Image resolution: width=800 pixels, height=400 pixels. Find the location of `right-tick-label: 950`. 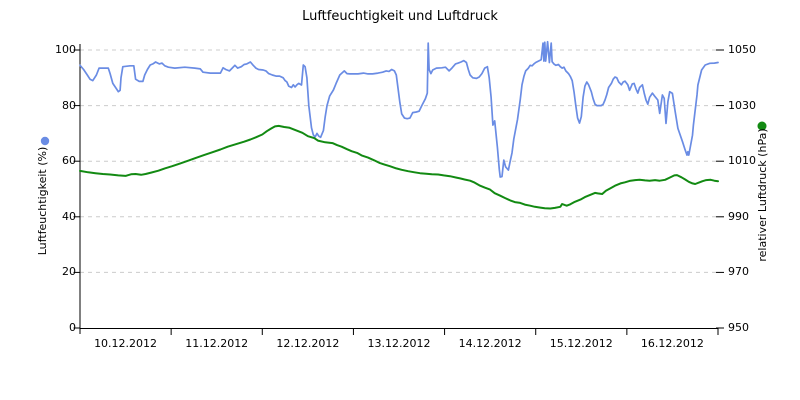

right-tick-label: 950 is located at coordinates (738, 327).